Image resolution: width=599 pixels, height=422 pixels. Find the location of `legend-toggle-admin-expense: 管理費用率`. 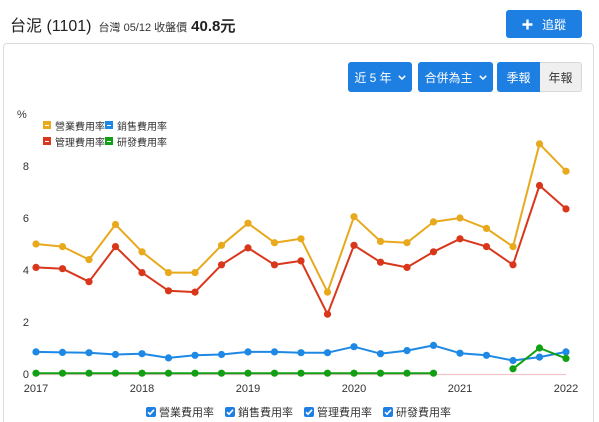

legend-toggle-admin-expense: 管理費用率 is located at coordinates (338, 412).